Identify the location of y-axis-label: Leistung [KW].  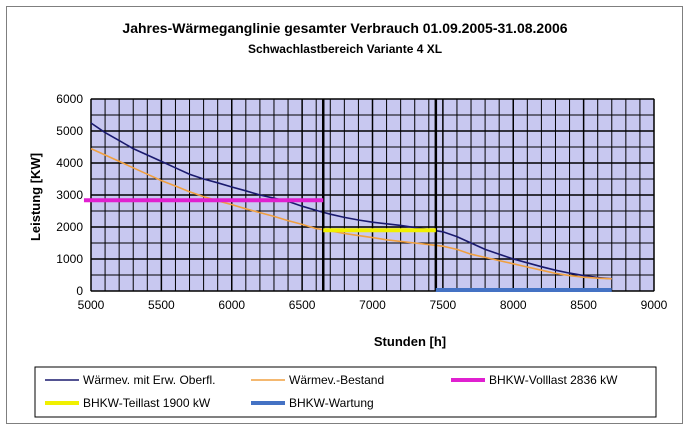
(35, 197).